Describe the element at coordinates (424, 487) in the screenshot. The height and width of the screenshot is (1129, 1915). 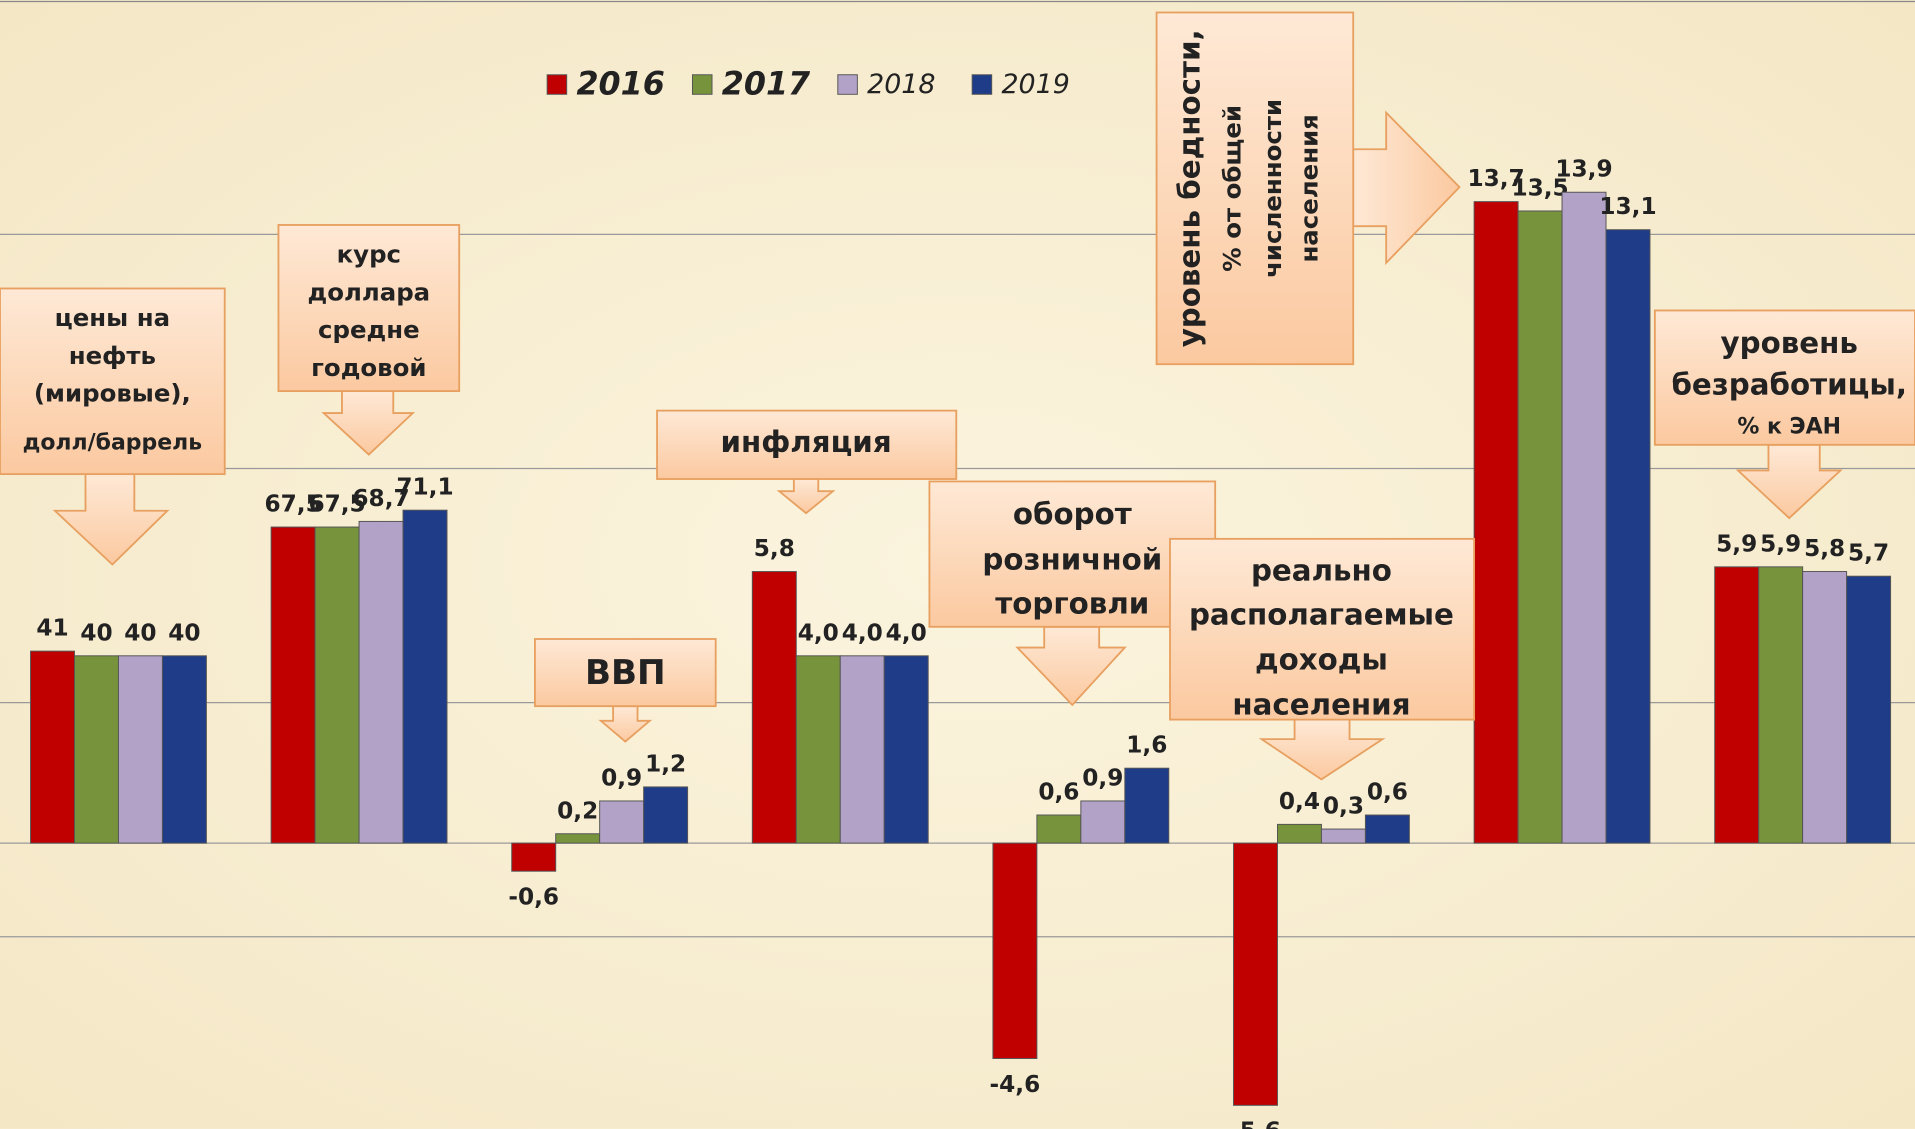
I see `value-label: 71,1` at that location.